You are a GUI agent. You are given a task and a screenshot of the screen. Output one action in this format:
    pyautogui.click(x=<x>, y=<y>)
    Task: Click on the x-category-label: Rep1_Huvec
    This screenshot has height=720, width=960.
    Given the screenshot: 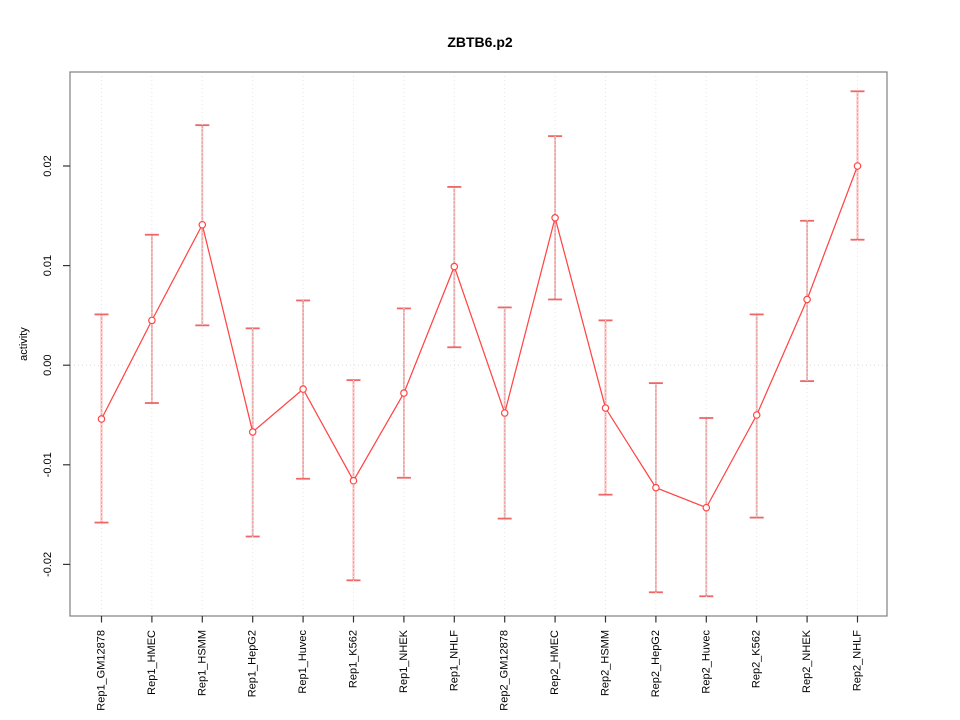 What is the action you would take?
    pyautogui.click(x=303, y=662)
    